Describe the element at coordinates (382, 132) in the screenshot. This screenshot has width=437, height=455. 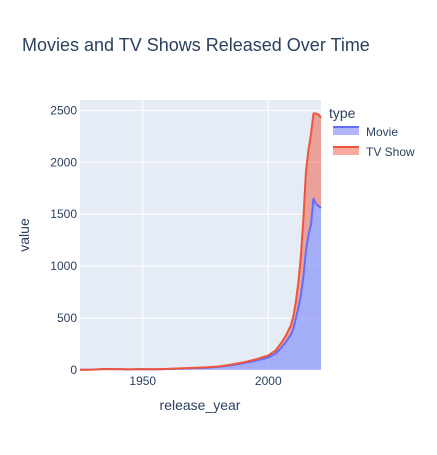
I see `legend-label: Movie` at that location.